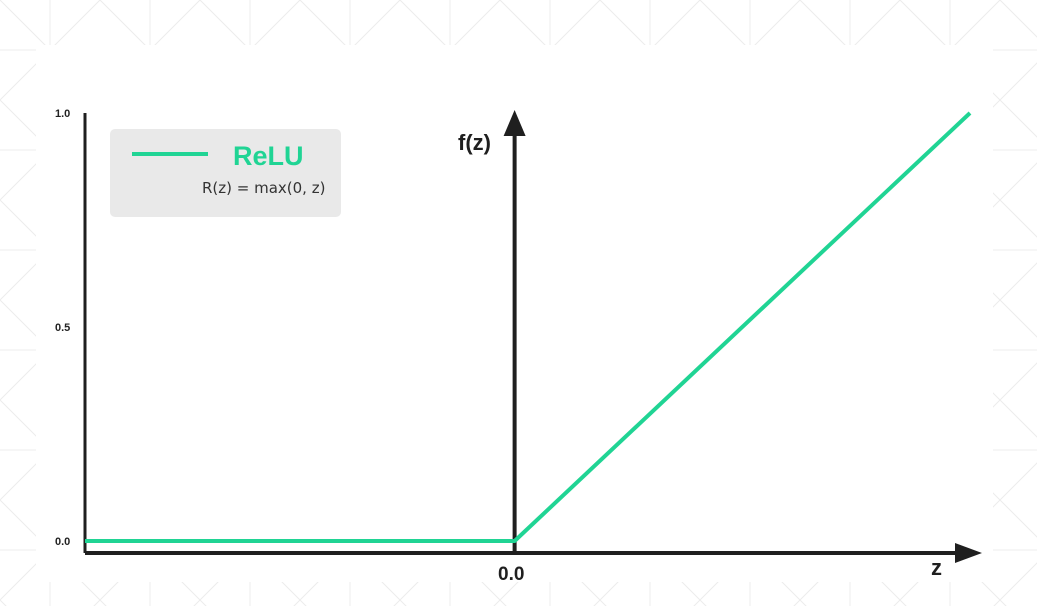  I want to click on y-tick-label-2: 1.0, so click(62, 114).